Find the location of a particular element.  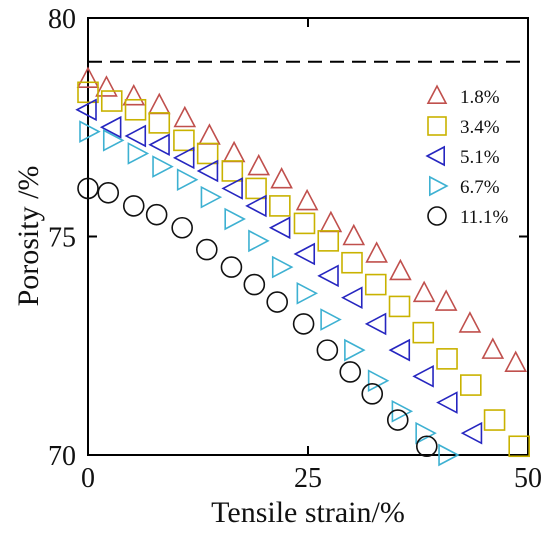

legend-label: 5.1% is located at coordinates (480, 157).